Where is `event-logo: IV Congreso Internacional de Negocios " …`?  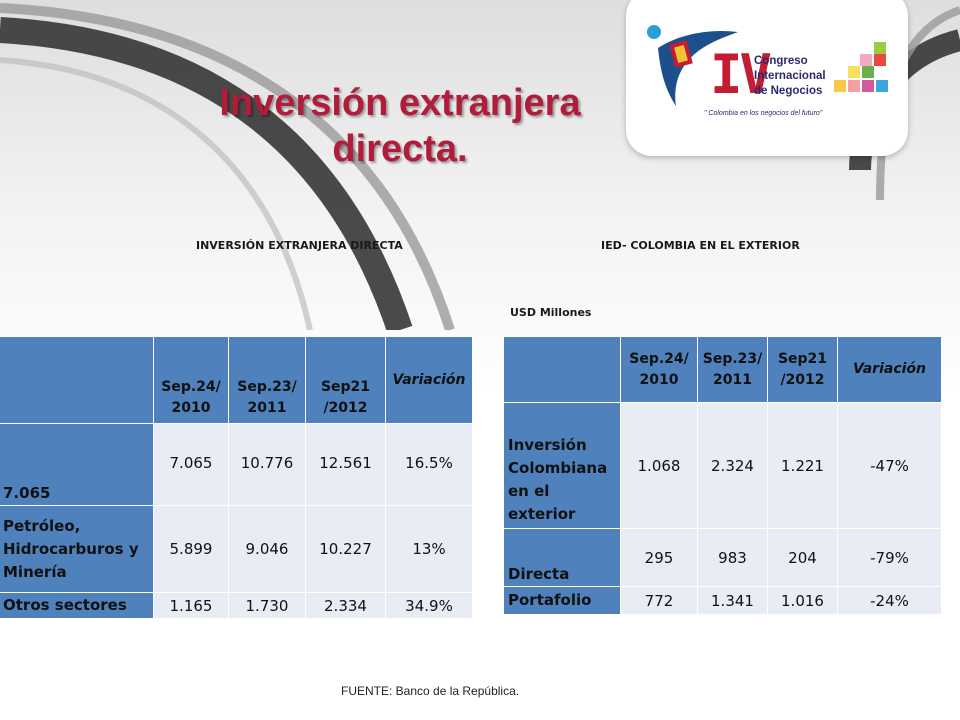 event-logo: IV Congreso Internacional de Negocios " … is located at coordinates (767, 78).